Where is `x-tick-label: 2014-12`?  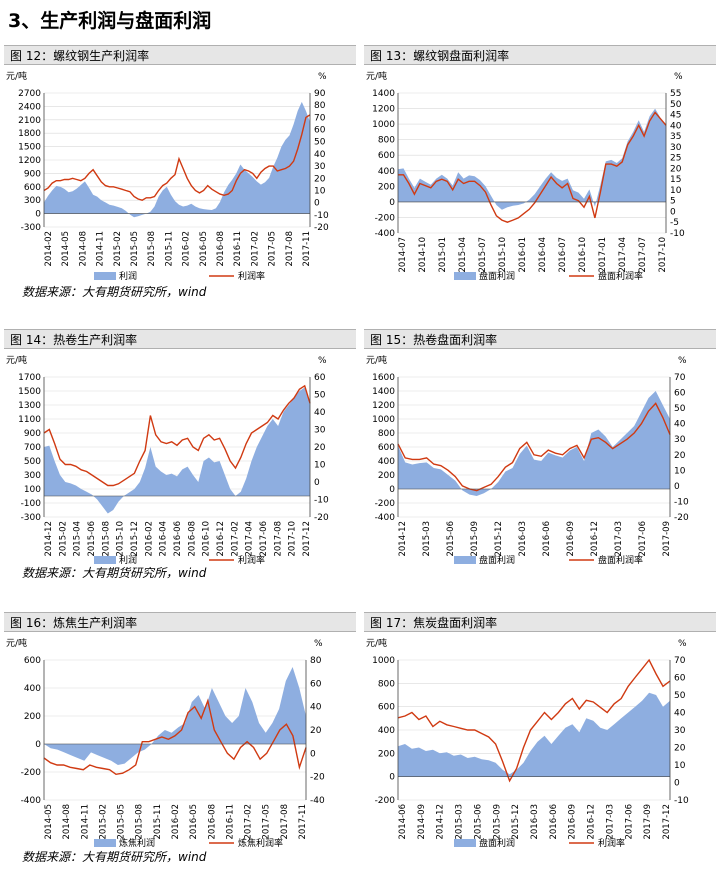
x-tick-label: 2014-12 is located at coordinates (403, 539).